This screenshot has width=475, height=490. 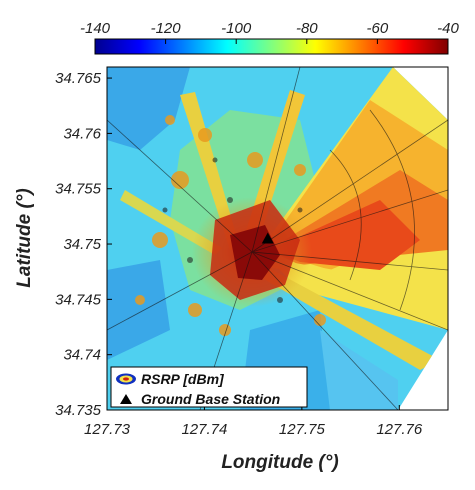 I want to click on y-tick-label: 34.765, so click(x=78, y=78).